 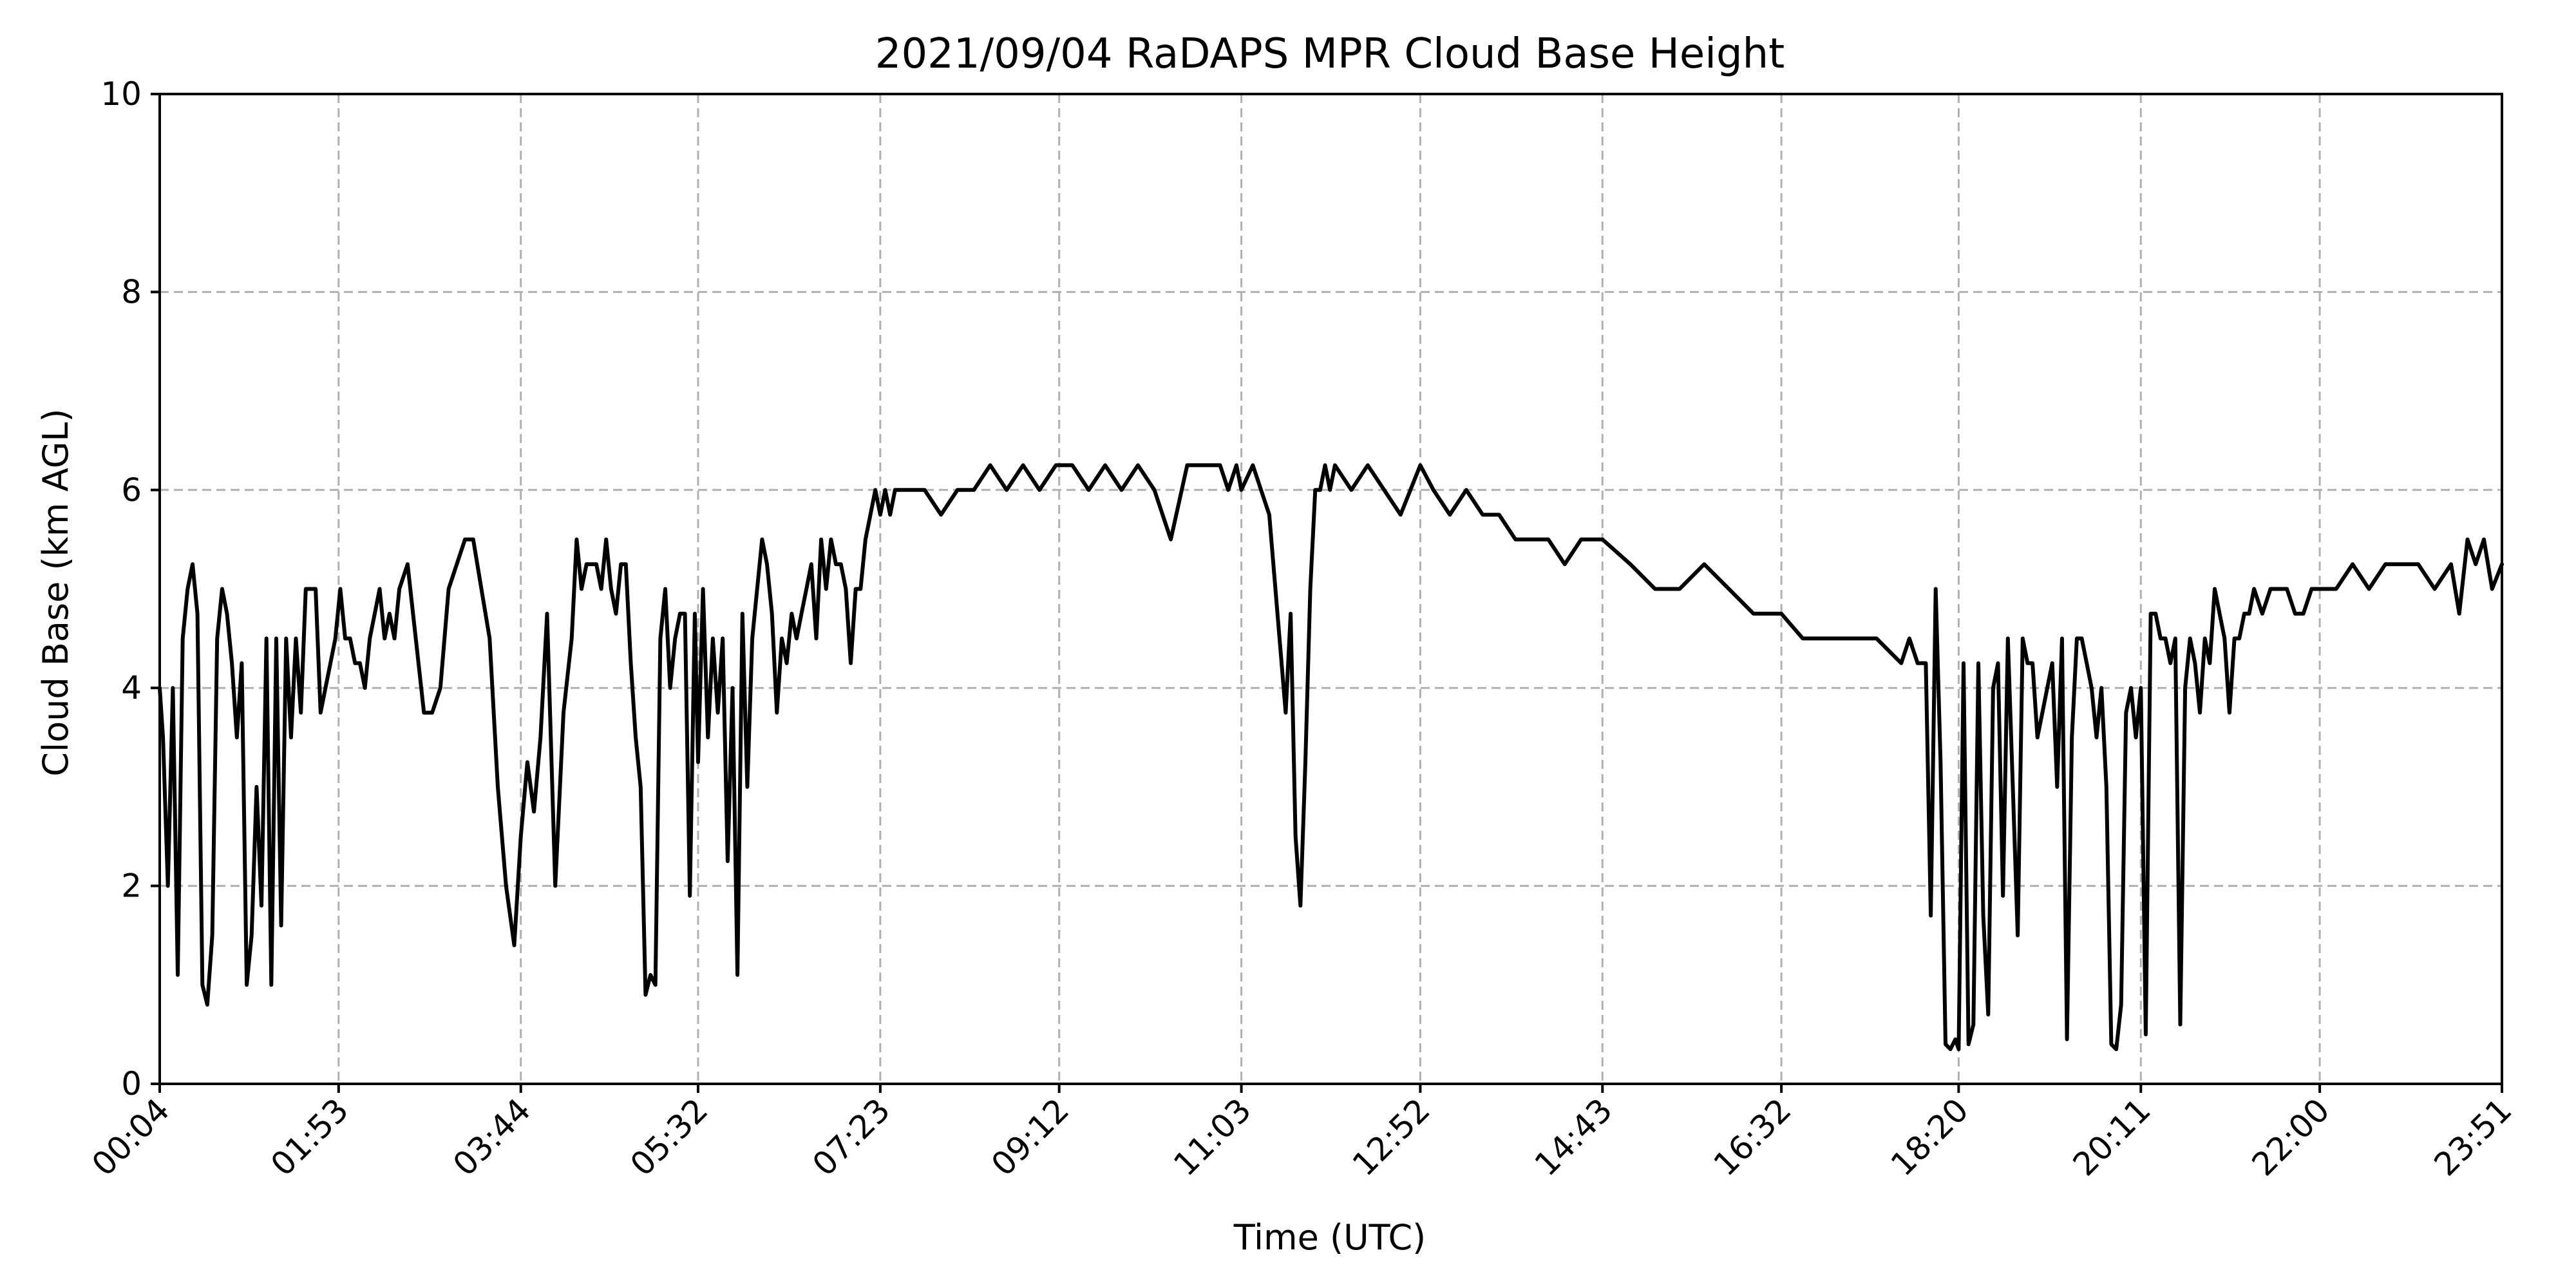 What do you see at coordinates (121, 94) in the screenshot?
I see `y-tick-label: 10` at bounding box center [121, 94].